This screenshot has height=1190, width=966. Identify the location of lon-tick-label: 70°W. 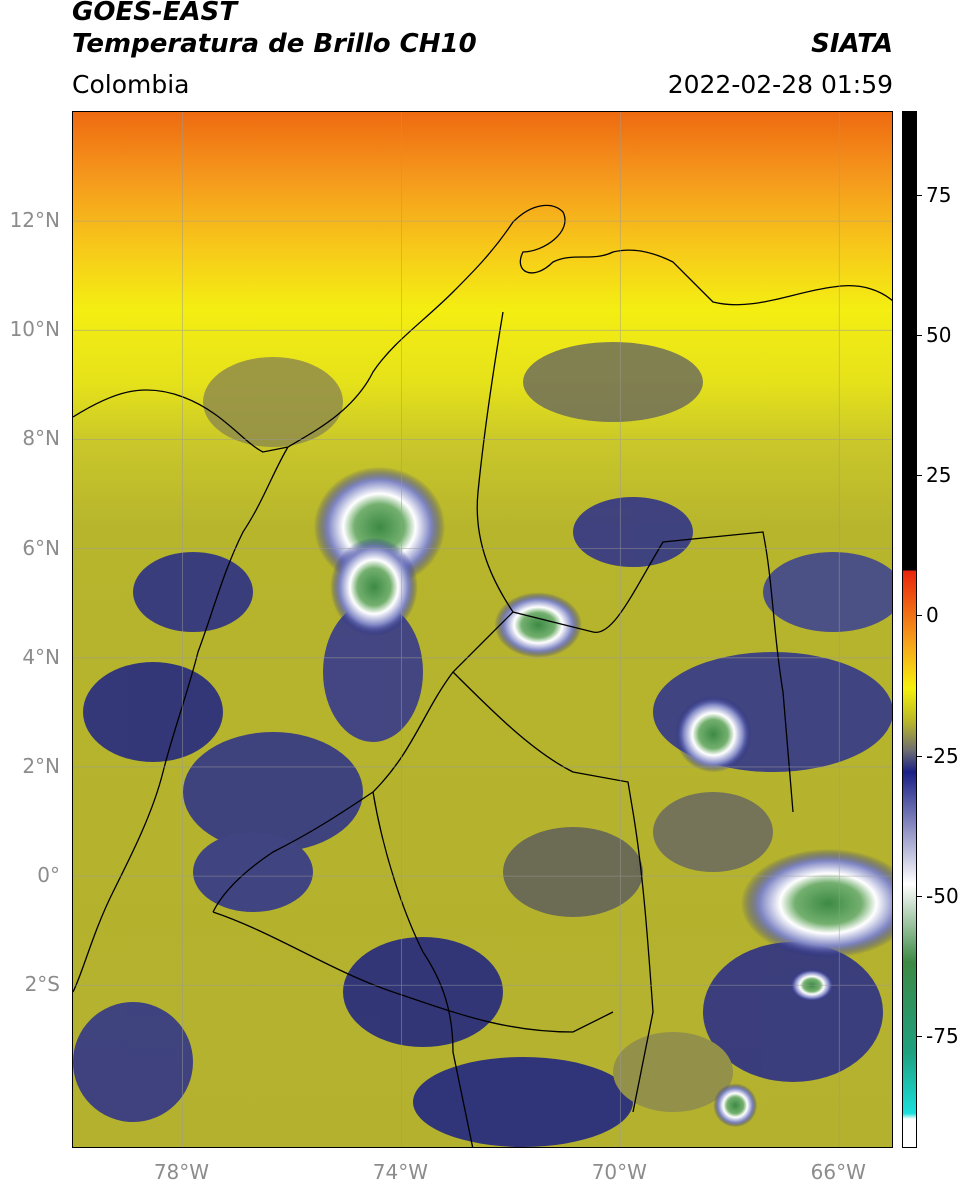
(619, 1172).